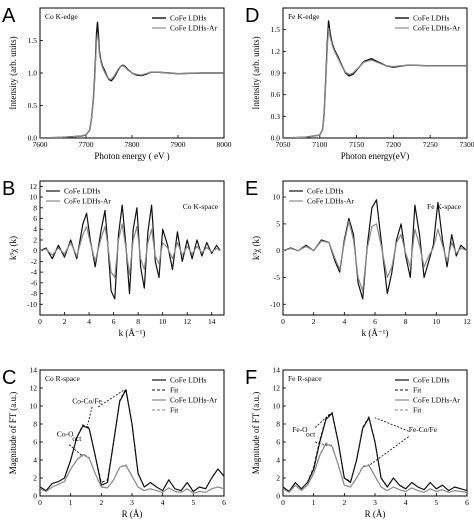 This screenshot has width=474, height=525. Describe the element at coordinates (283, 144) in the screenshot. I see `x-tick-label: 7050` at that location.